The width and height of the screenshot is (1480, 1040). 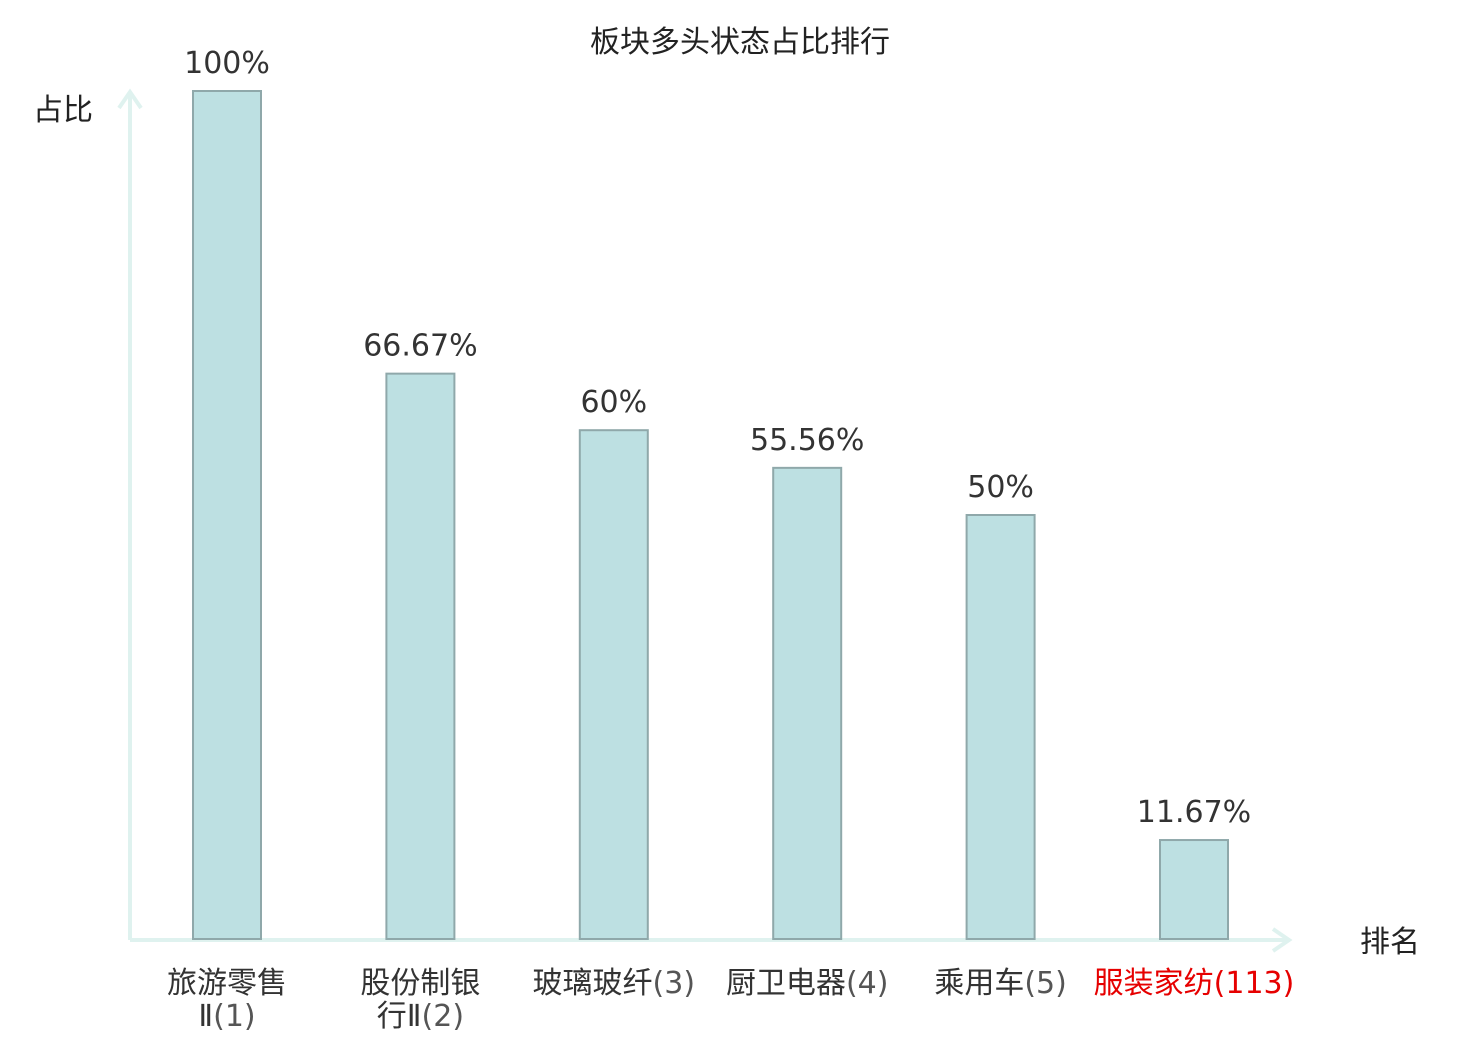 What do you see at coordinates (1194, 812) in the screenshot?
I see `bar-value-label: 11.67%` at bounding box center [1194, 812].